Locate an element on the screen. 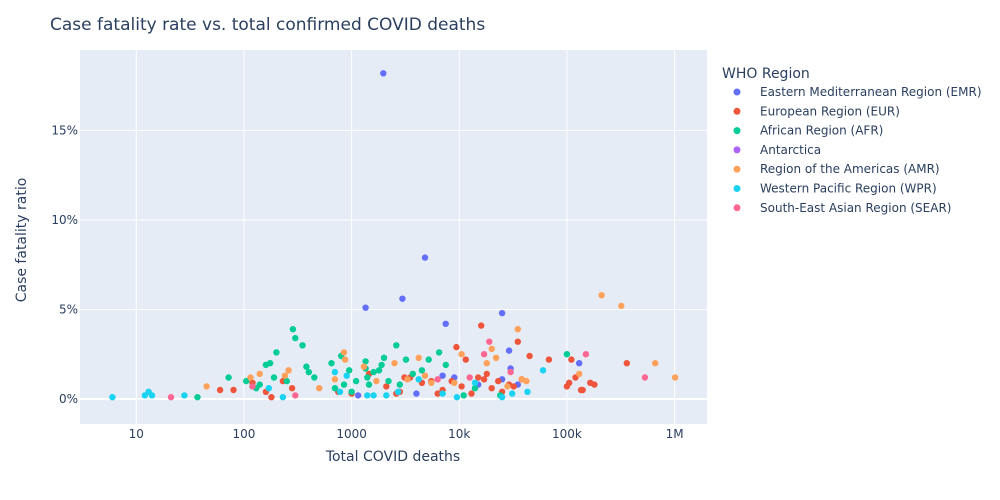 The image size is (1000, 500). legend-label: African Region (AFR) is located at coordinates (821, 131).